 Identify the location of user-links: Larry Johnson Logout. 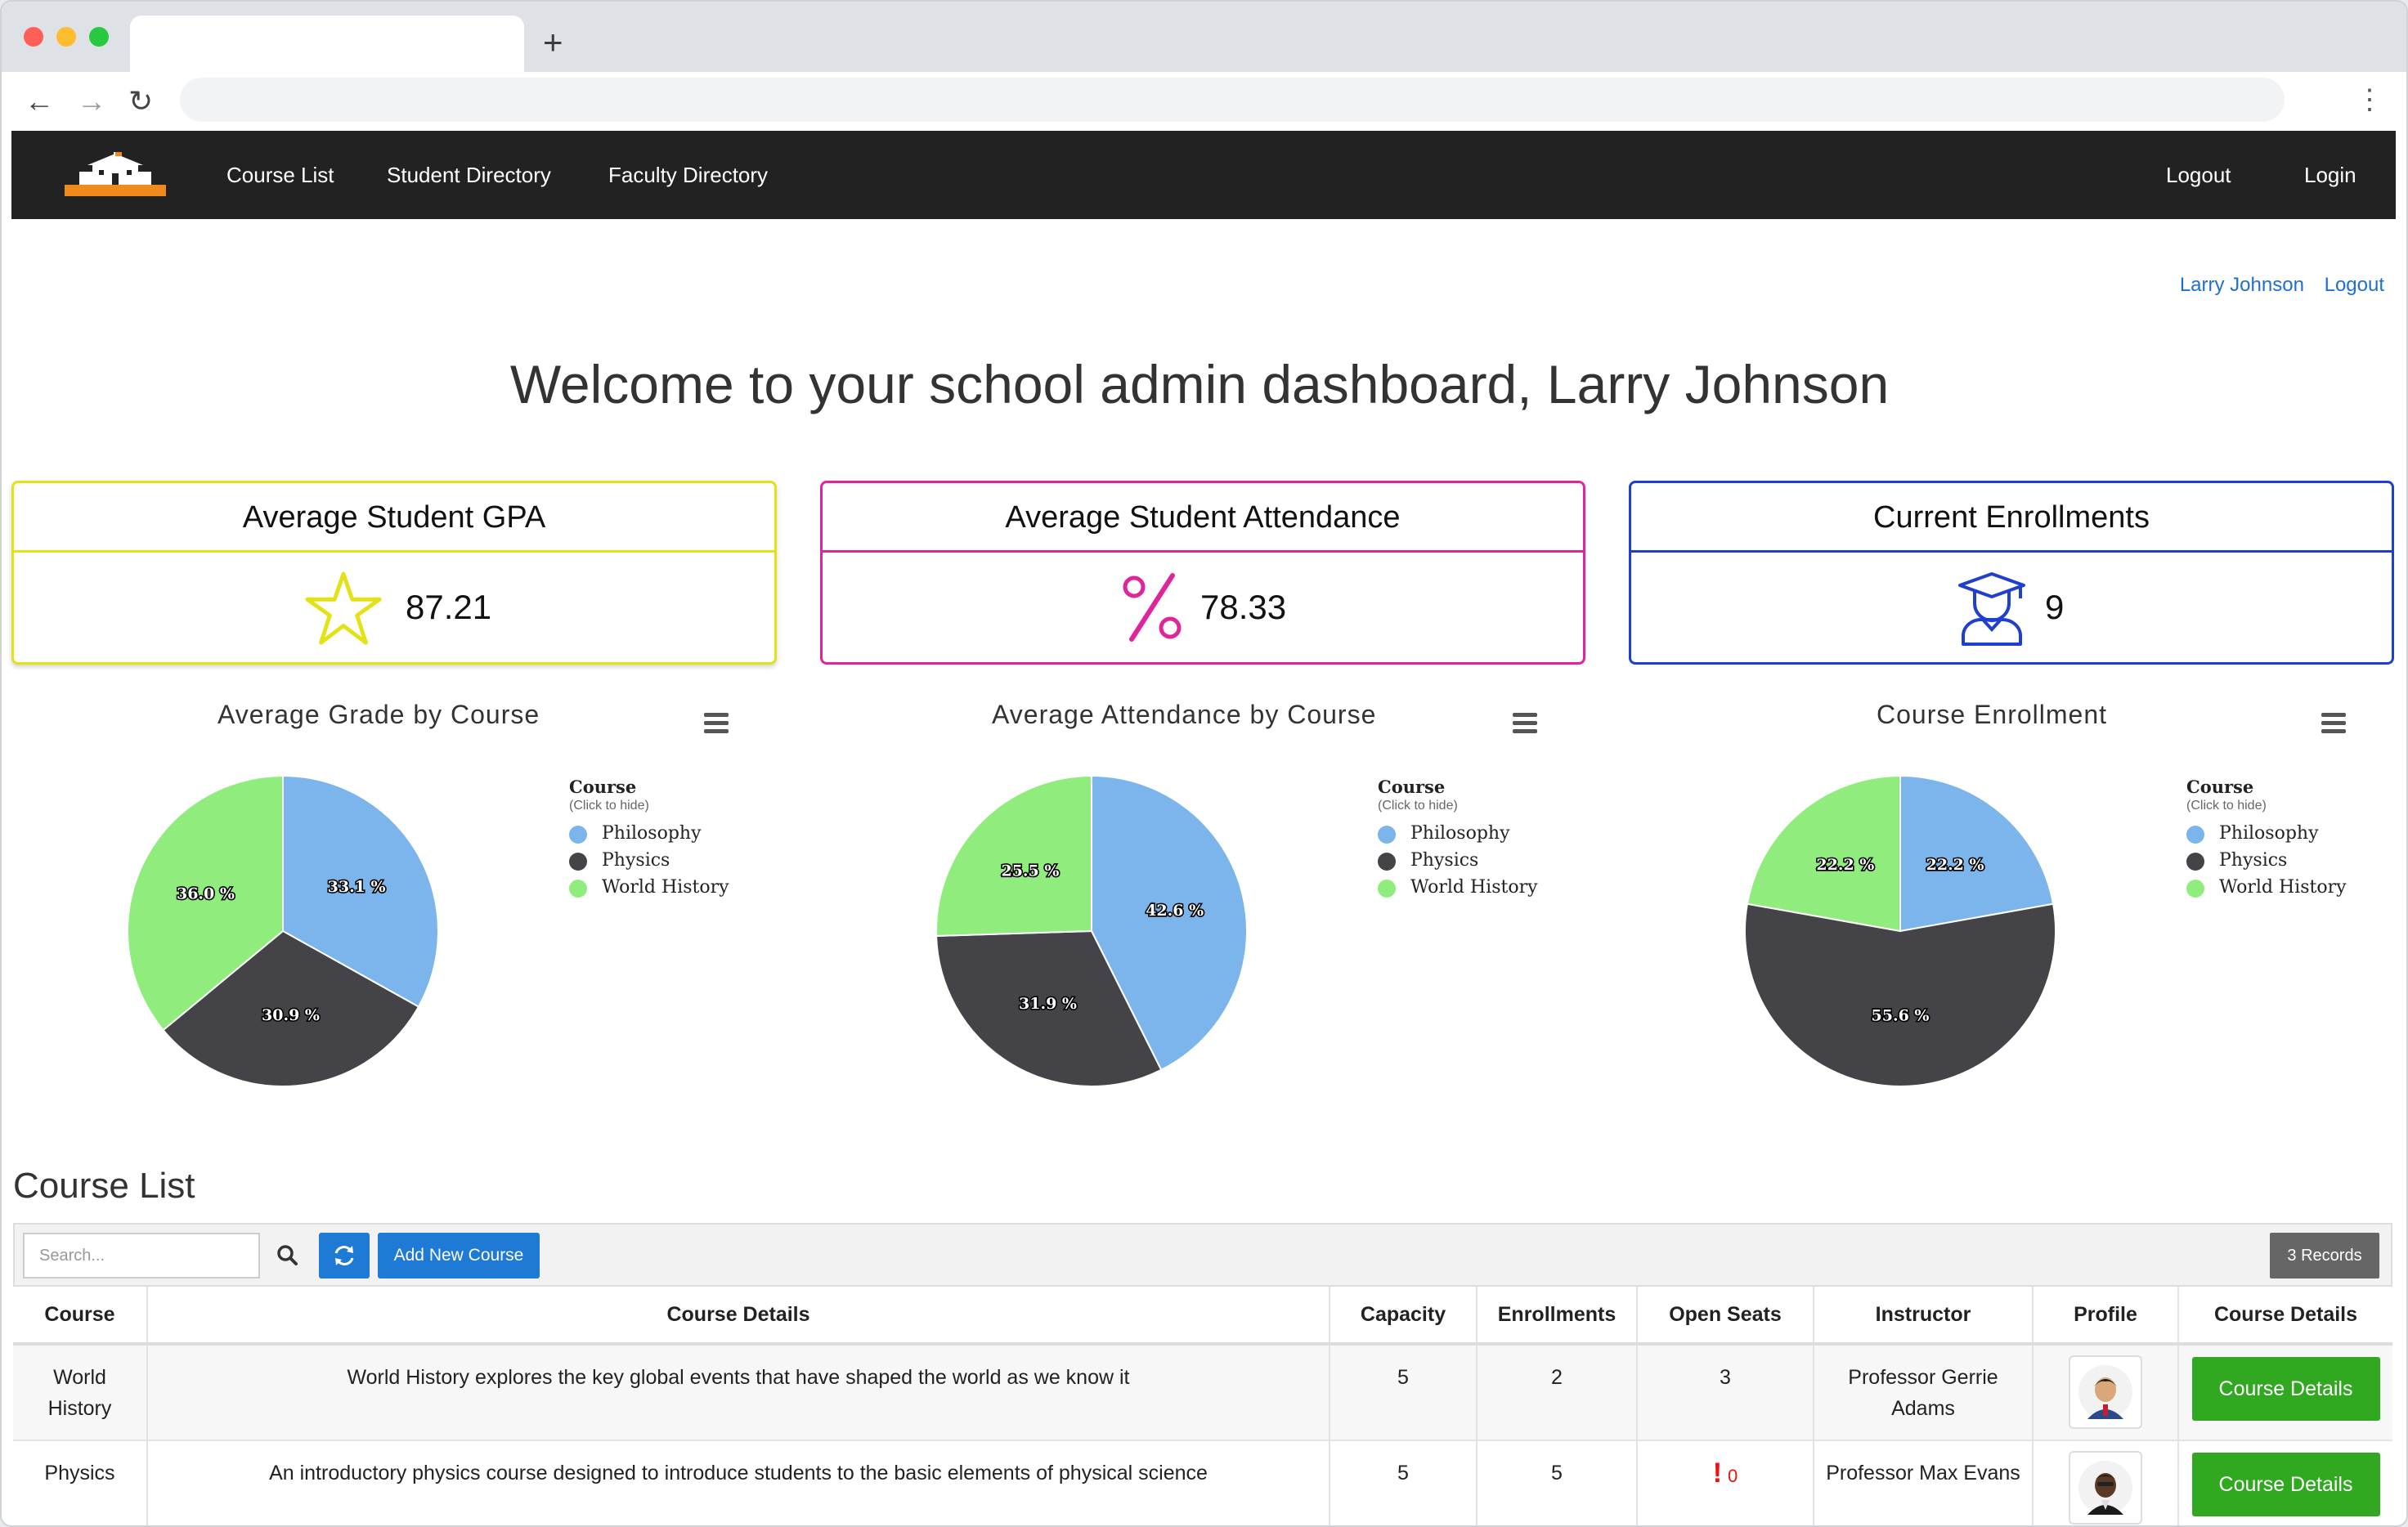
(2274, 285).